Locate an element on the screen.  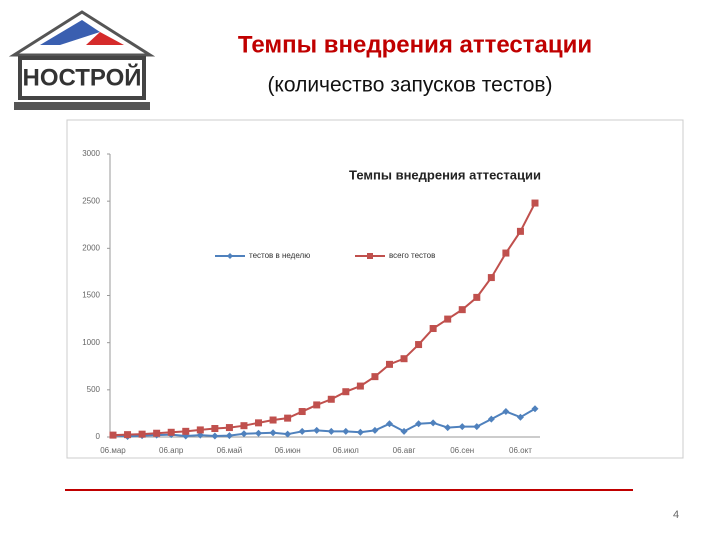
x-tick-label: 06.июн is located at coordinates (288, 450).